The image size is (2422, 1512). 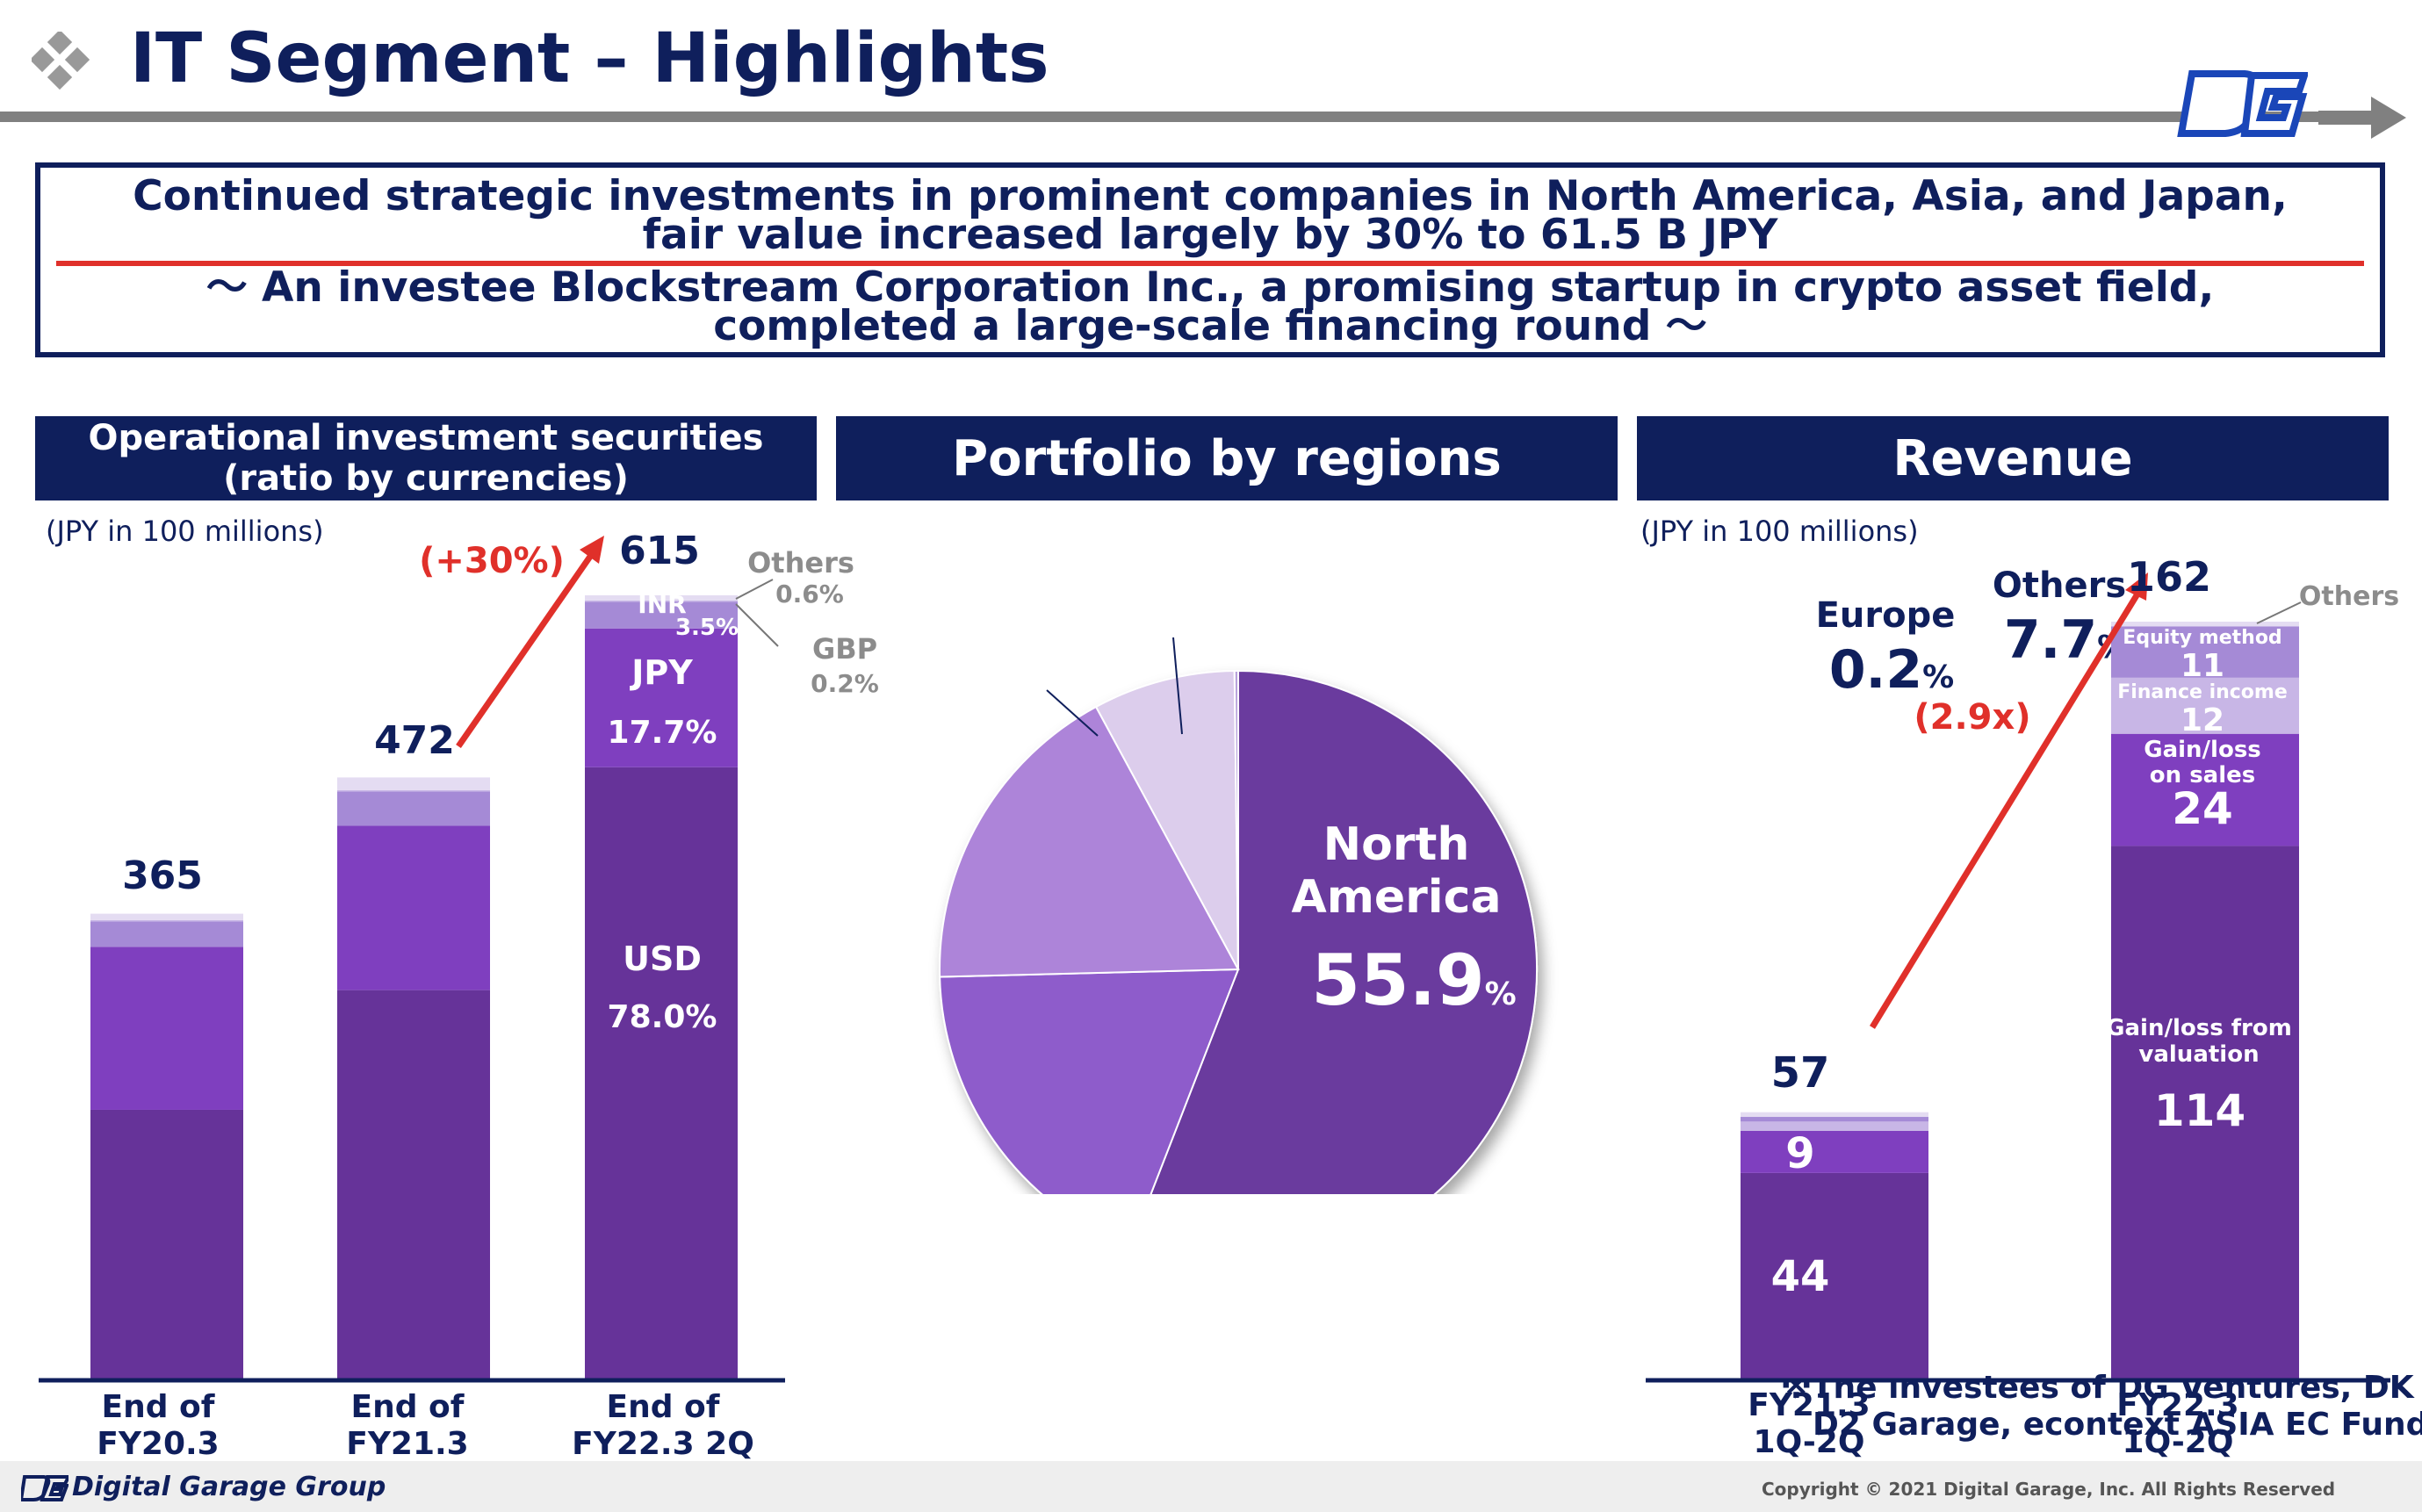 What do you see at coordinates (2202, 762) in the screenshot?
I see `rev-fy22-sales-name: Gain/loss on sales` at bounding box center [2202, 762].